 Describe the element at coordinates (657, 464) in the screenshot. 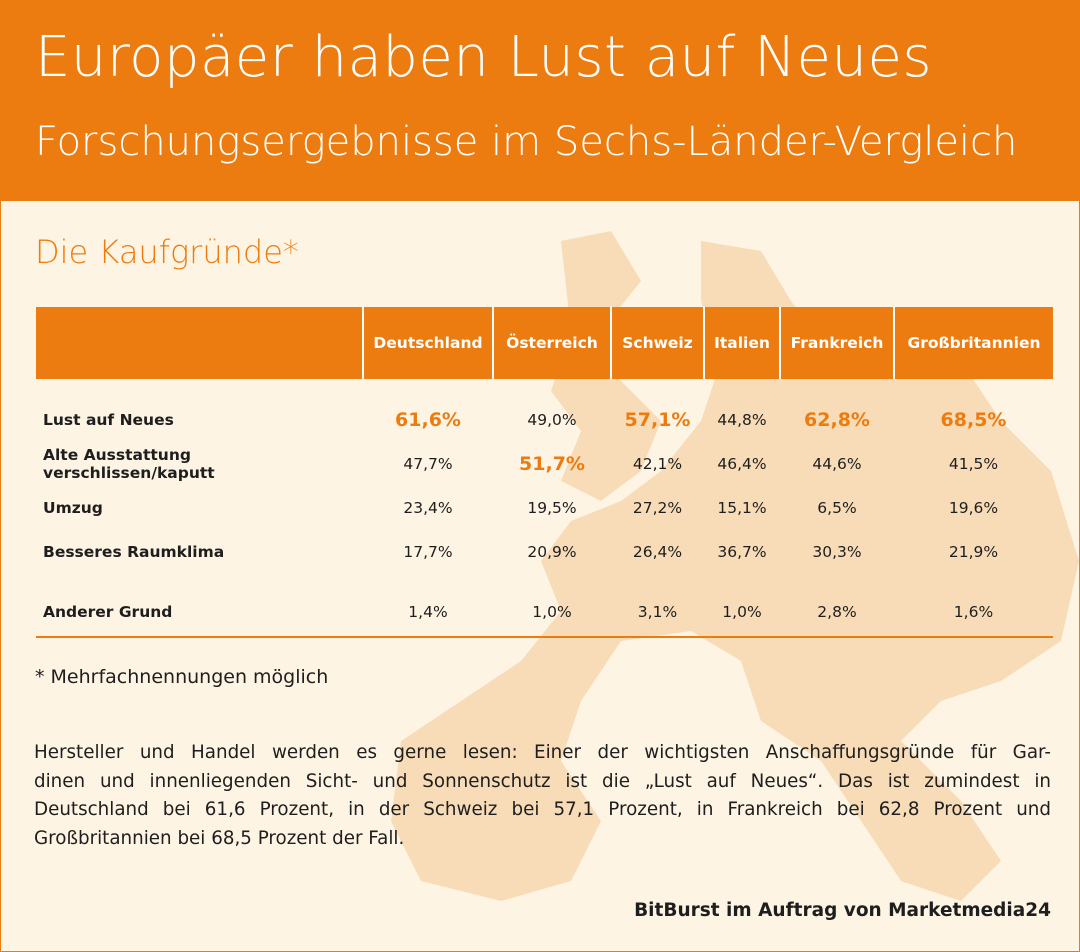

I see `cell: 42,1%` at that location.